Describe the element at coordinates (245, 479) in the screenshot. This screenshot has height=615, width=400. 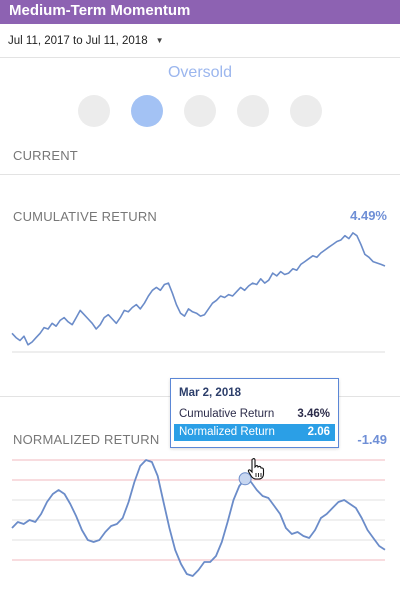
I see `hover-point` at that location.